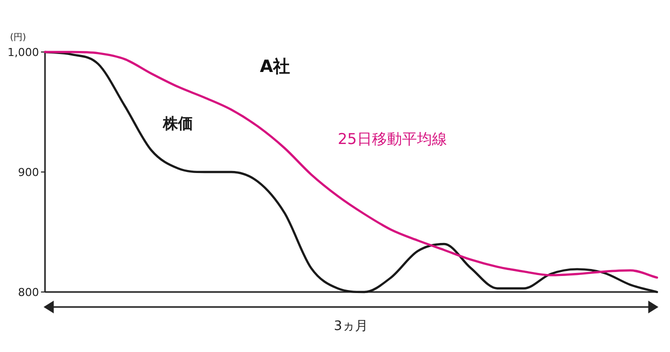  I want to click on series-label: 株価, so click(178, 123).